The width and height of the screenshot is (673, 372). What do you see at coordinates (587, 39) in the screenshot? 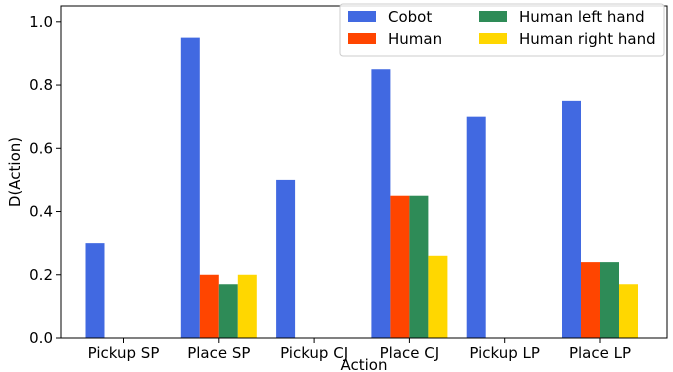
I see `legend-label: Human right hand` at bounding box center [587, 39].